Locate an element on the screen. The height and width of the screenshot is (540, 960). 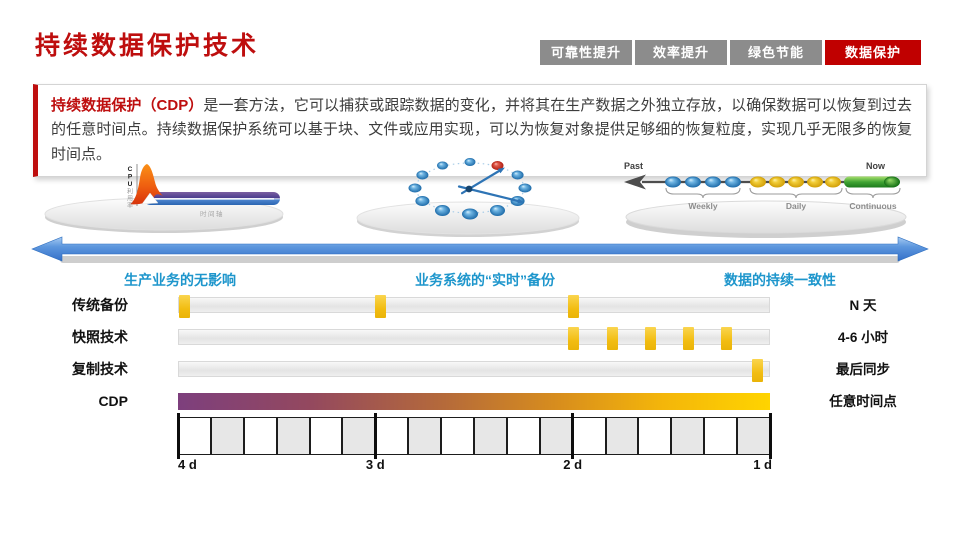
minute-hand-arrowhead is located at coordinates (501, 170).